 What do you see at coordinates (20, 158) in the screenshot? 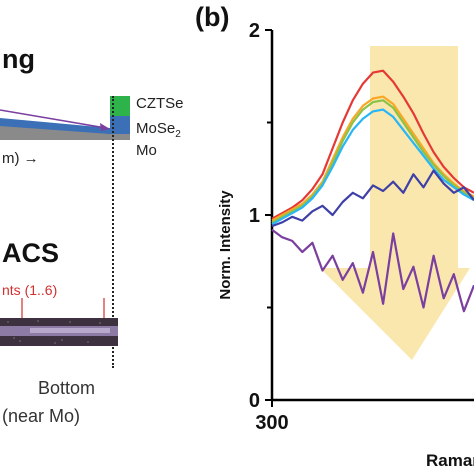
I see `axis-fragment-label: m) →` at bounding box center [20, 158].